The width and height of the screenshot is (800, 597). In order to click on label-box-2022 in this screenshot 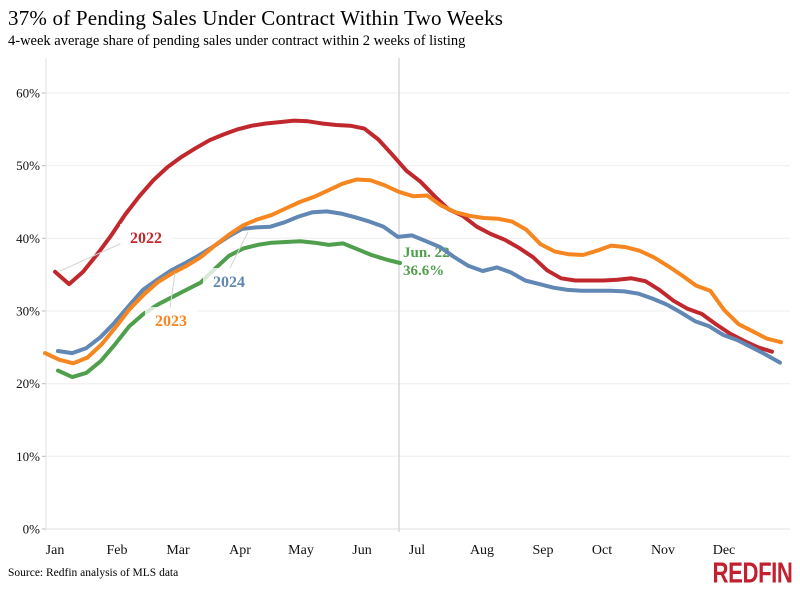, I will do `click(146, 236)`.